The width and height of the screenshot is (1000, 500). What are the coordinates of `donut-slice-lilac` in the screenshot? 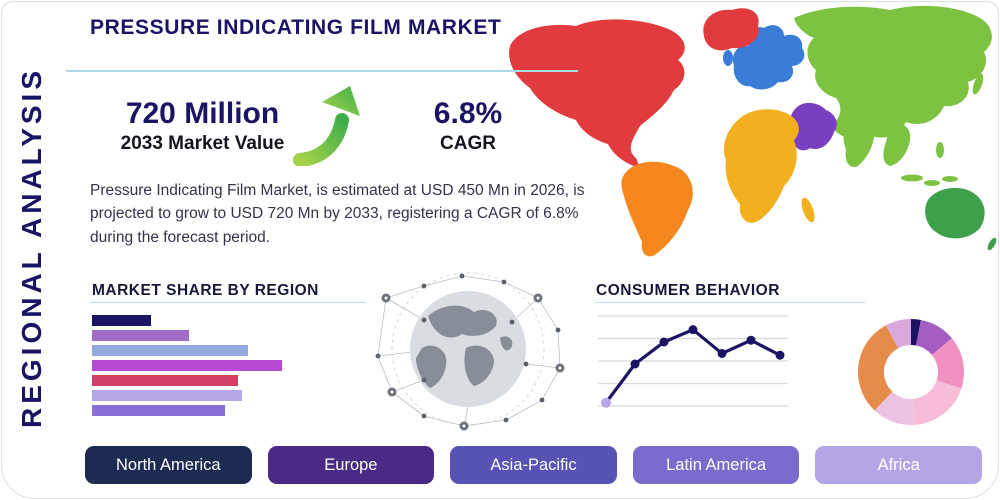 It's located at (911, 372).